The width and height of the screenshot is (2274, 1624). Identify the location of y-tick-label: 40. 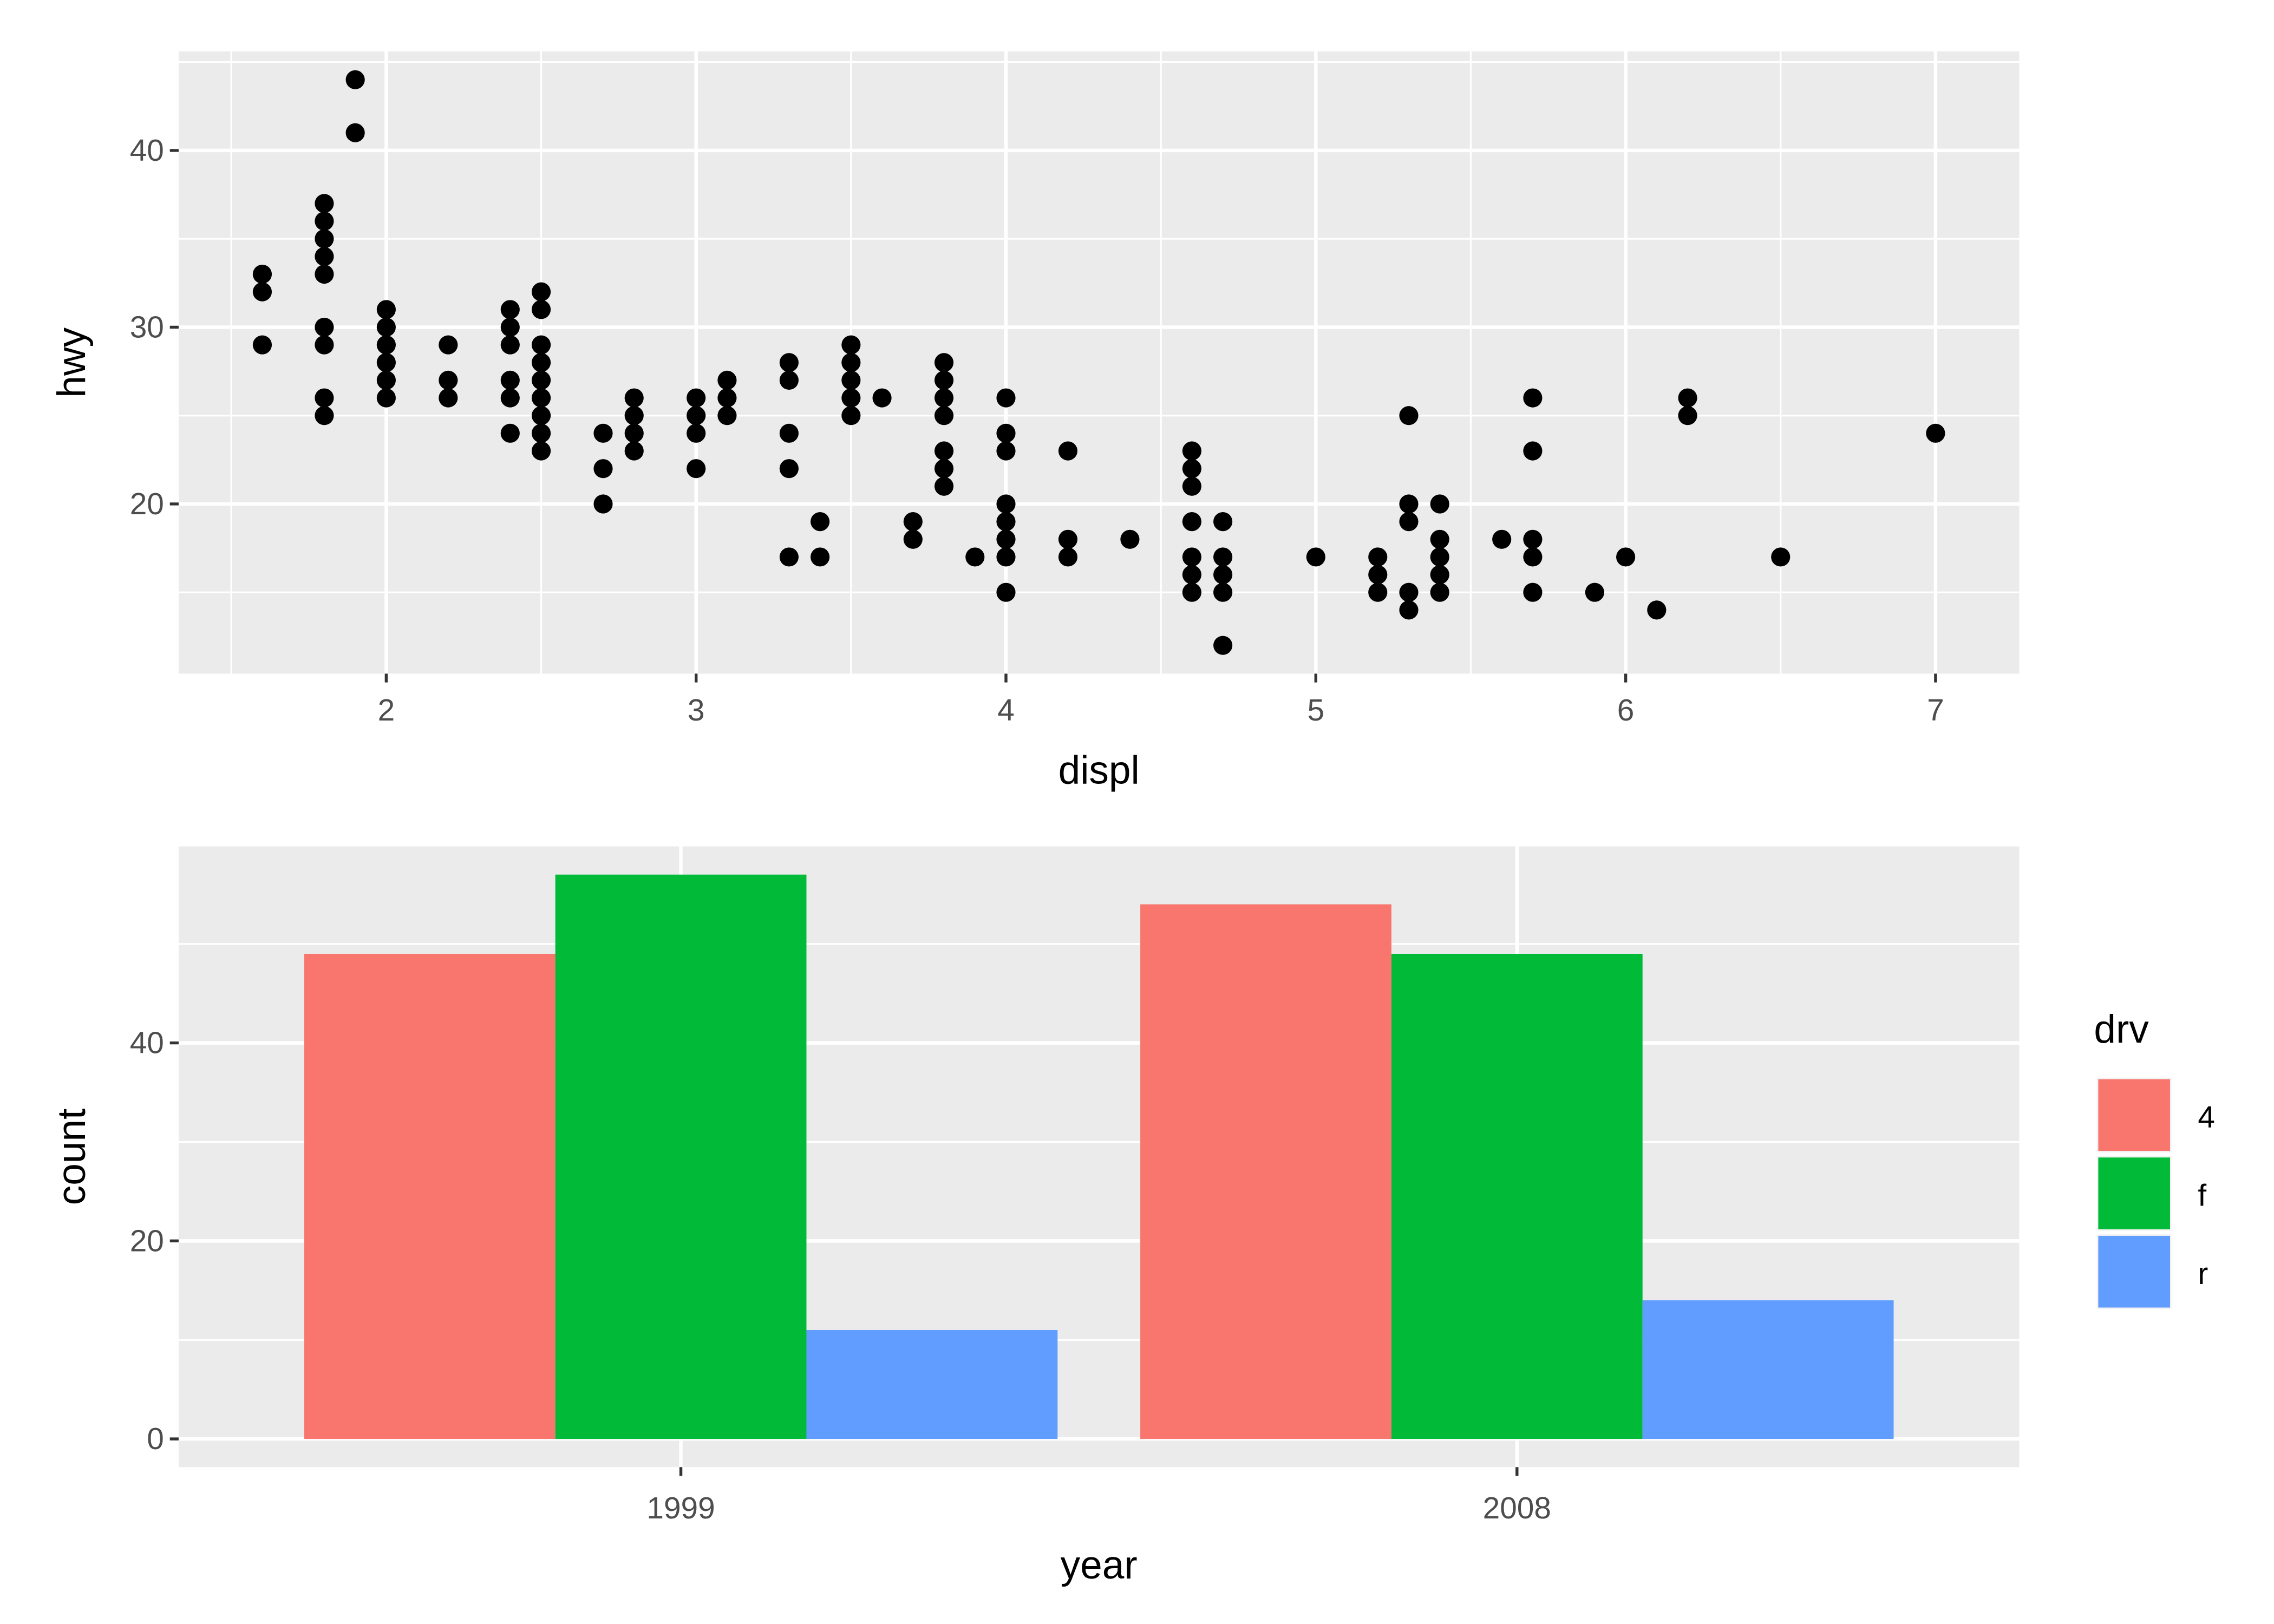
(147, 151).